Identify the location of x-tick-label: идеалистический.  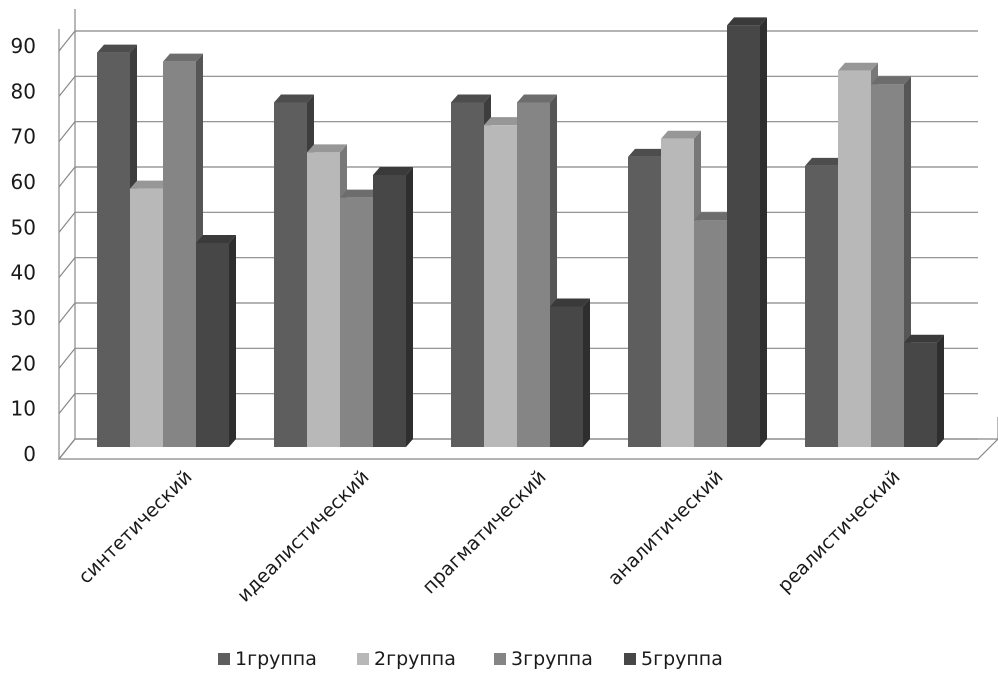
(303, 536).